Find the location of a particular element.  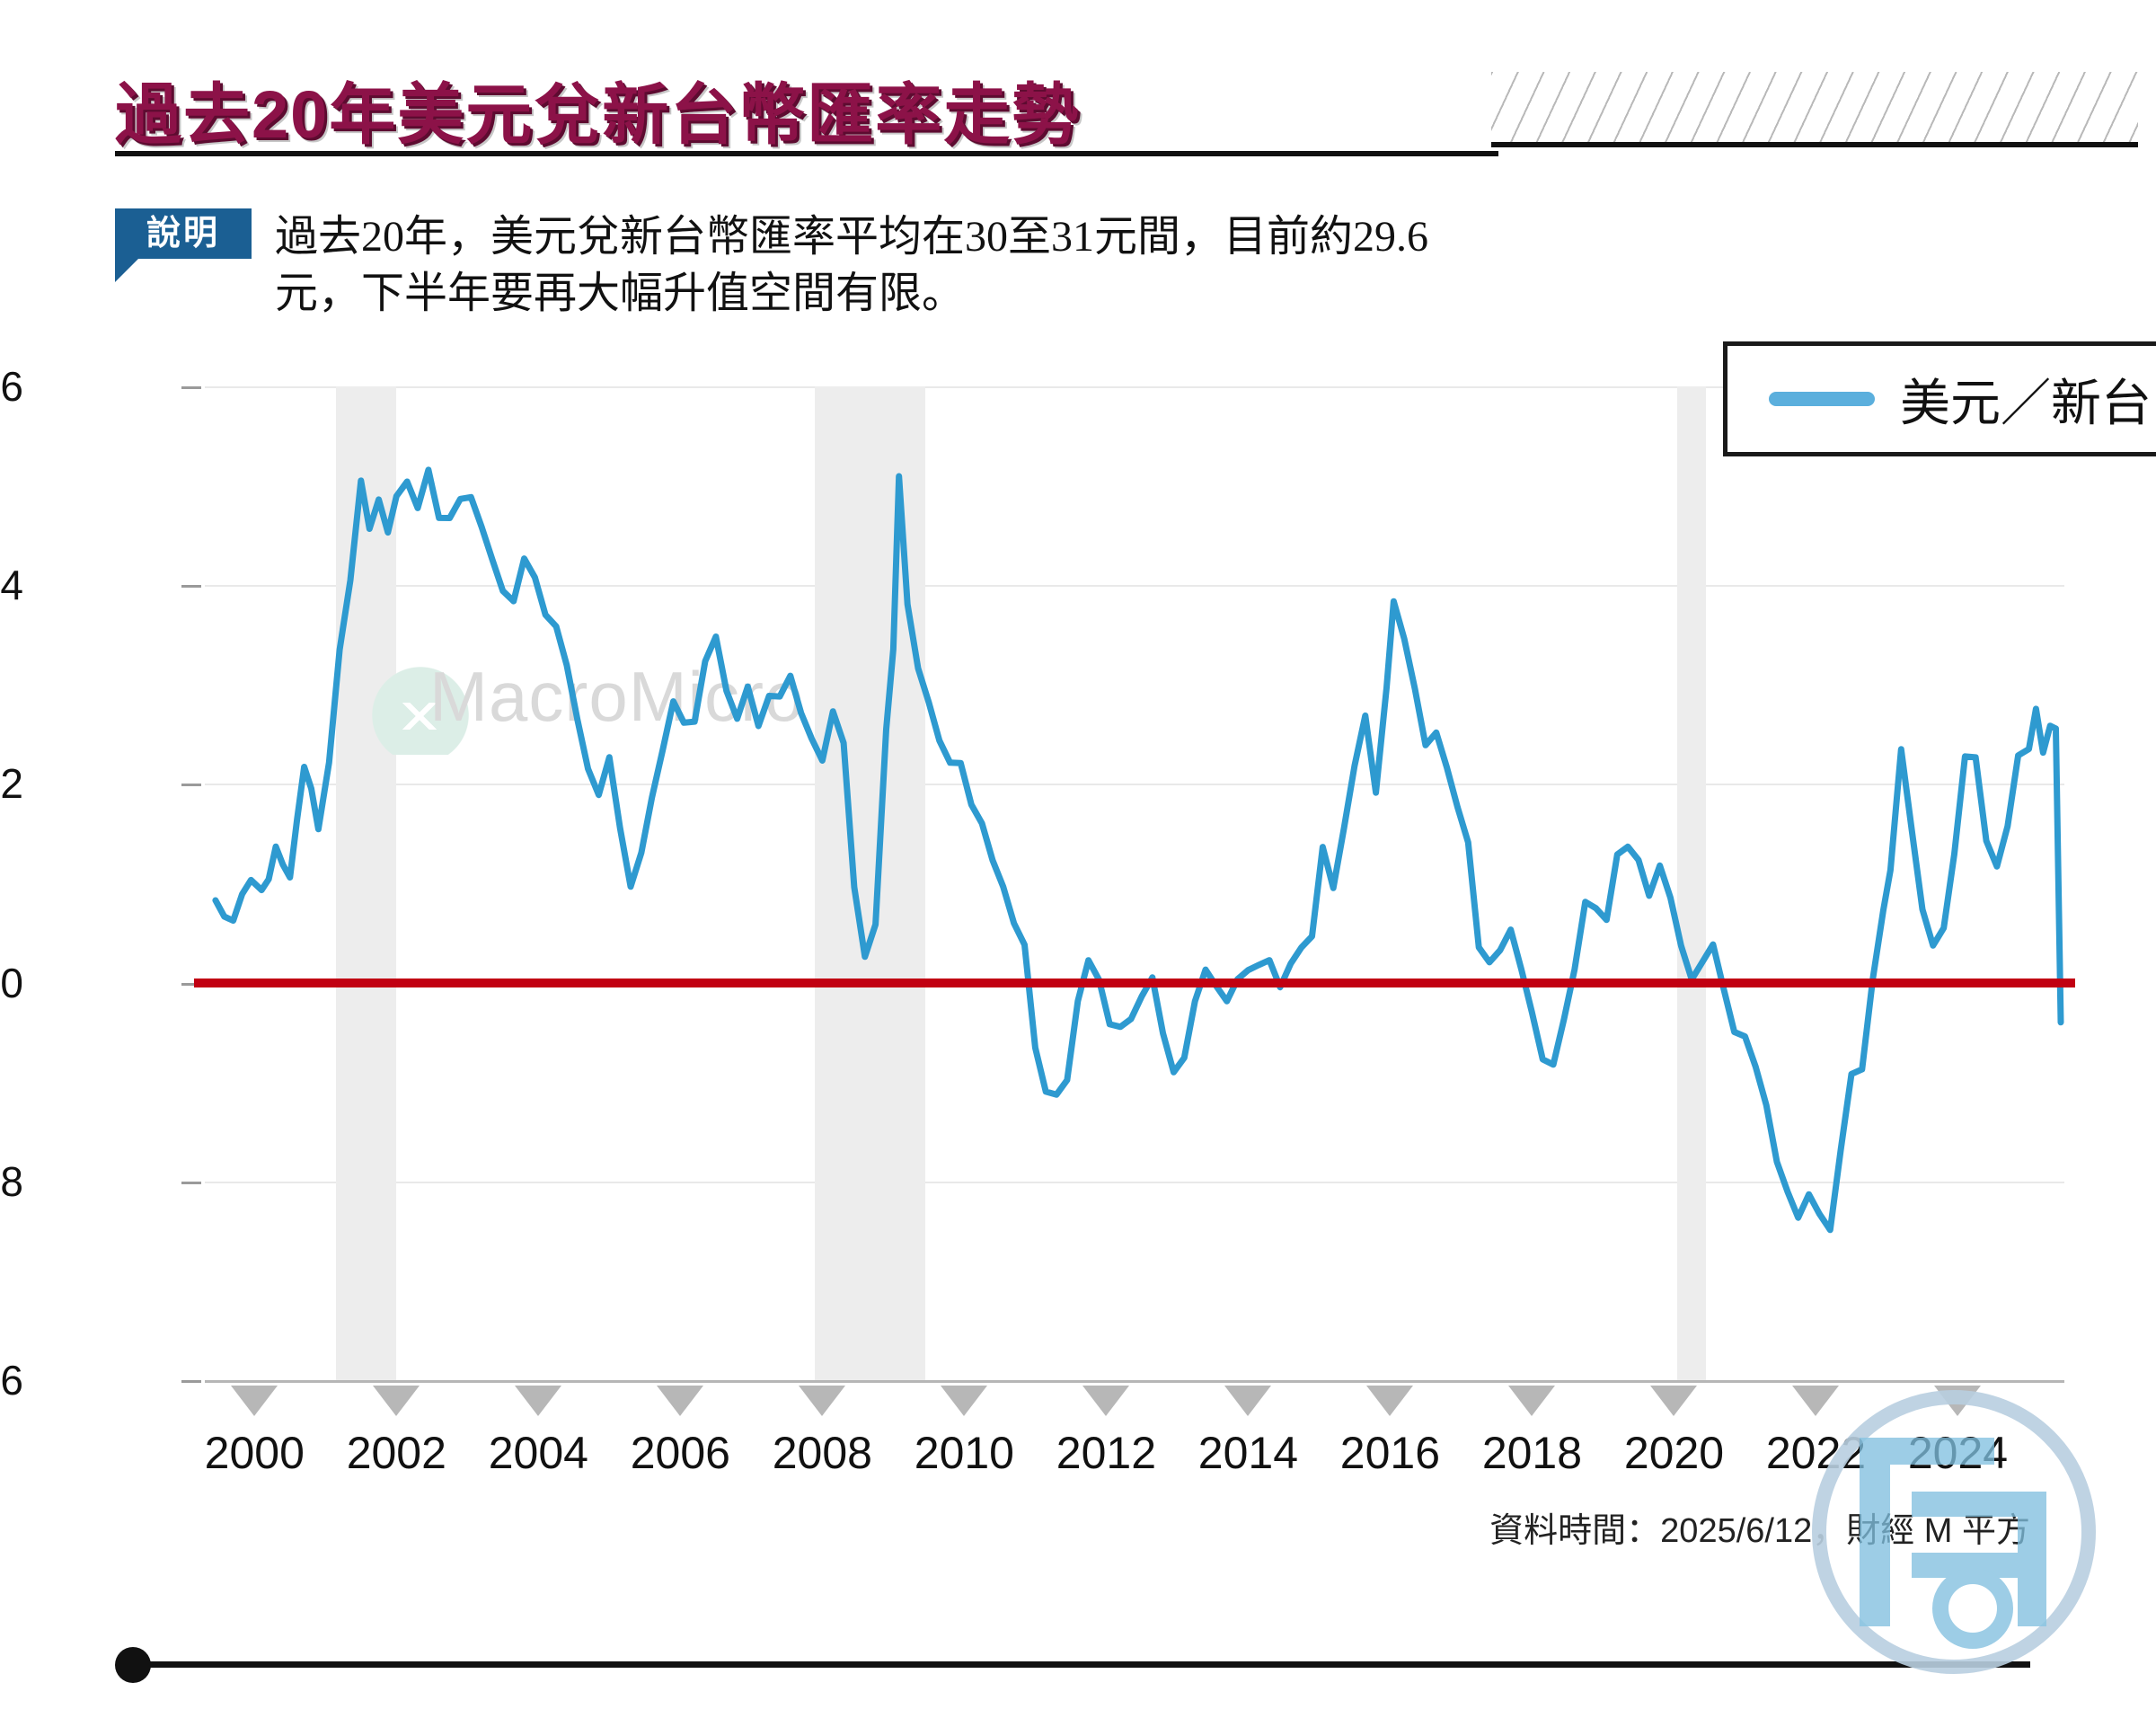

x-tick-label-2014: 2014 is located at coordinates (1248, 1453).